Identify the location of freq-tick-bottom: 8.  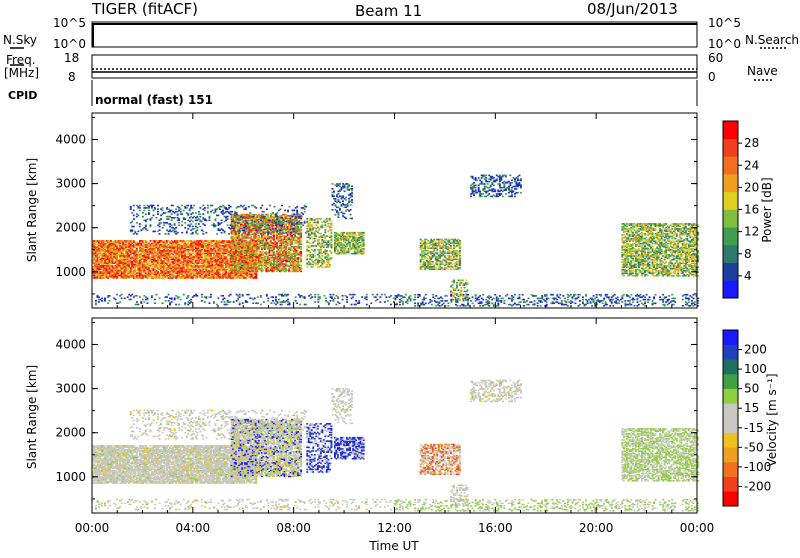
(72, 77).